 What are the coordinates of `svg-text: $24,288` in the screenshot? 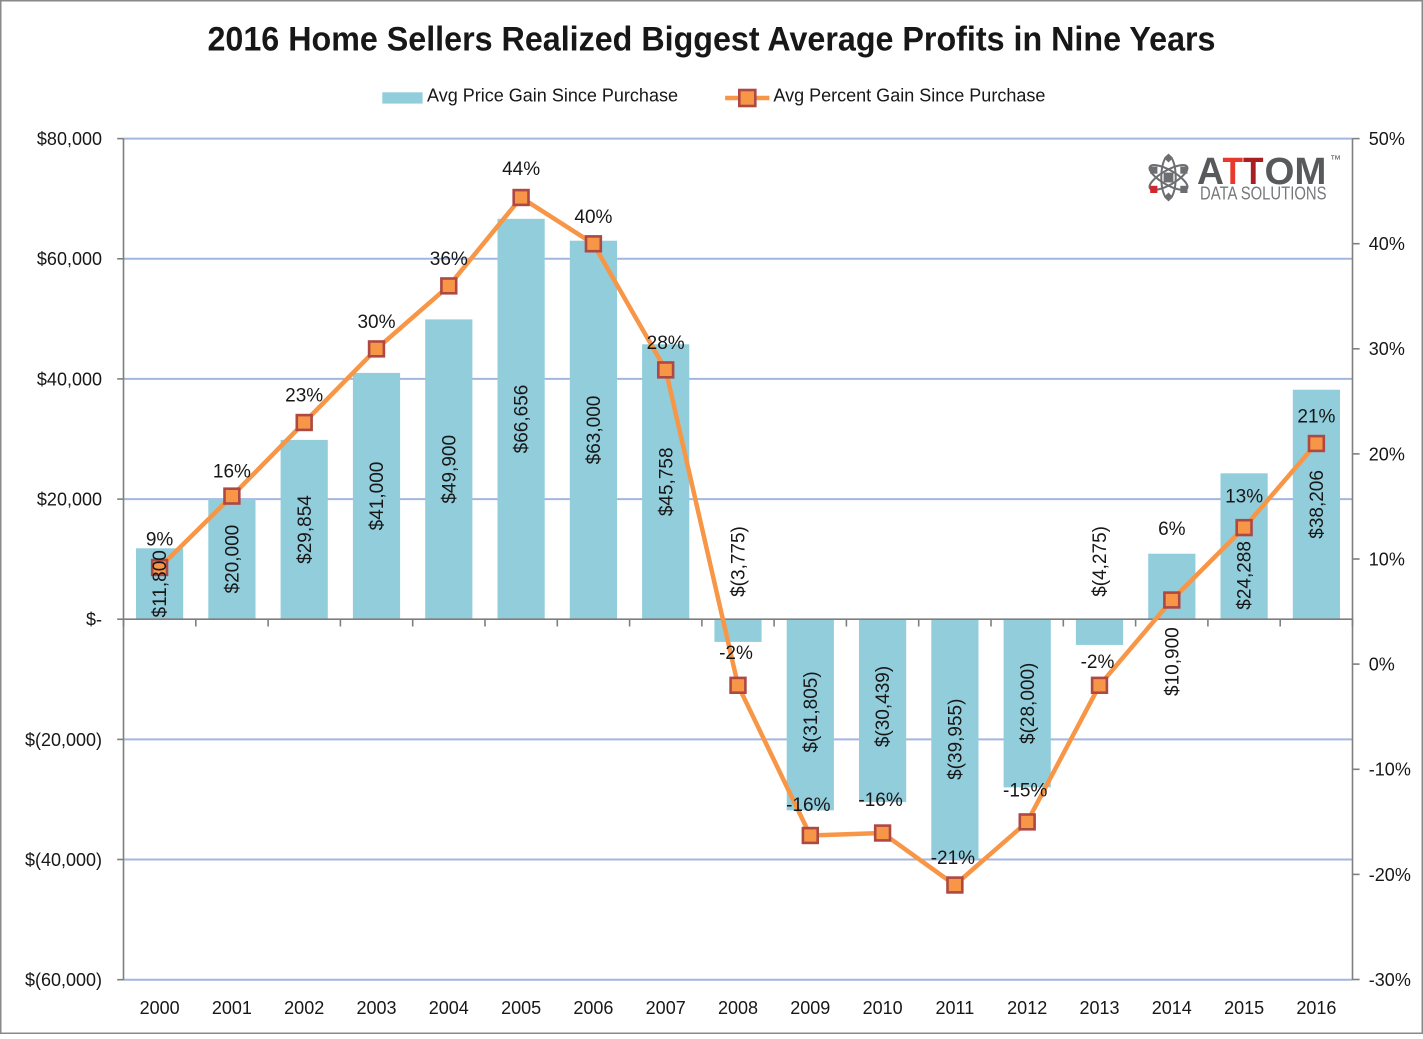 It's located at (1245, 575).